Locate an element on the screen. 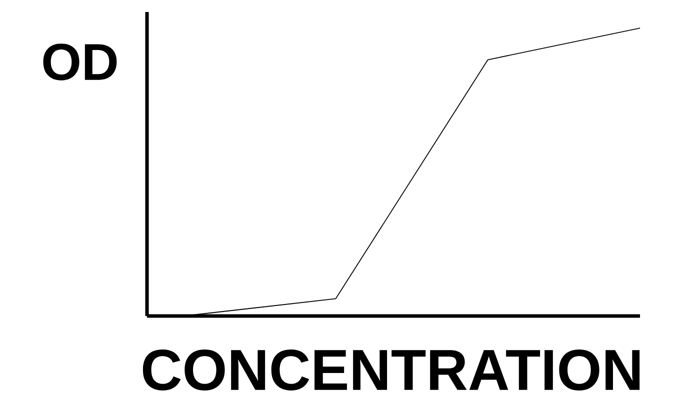  x-axis-title: CONCENTRATION is located at coordinates (391, 370).